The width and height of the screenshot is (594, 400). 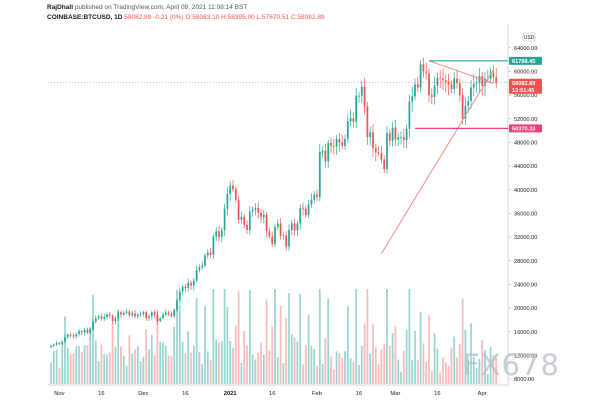 I want to click on change-value: -0.21 (0%), so click(x=168, y=17).